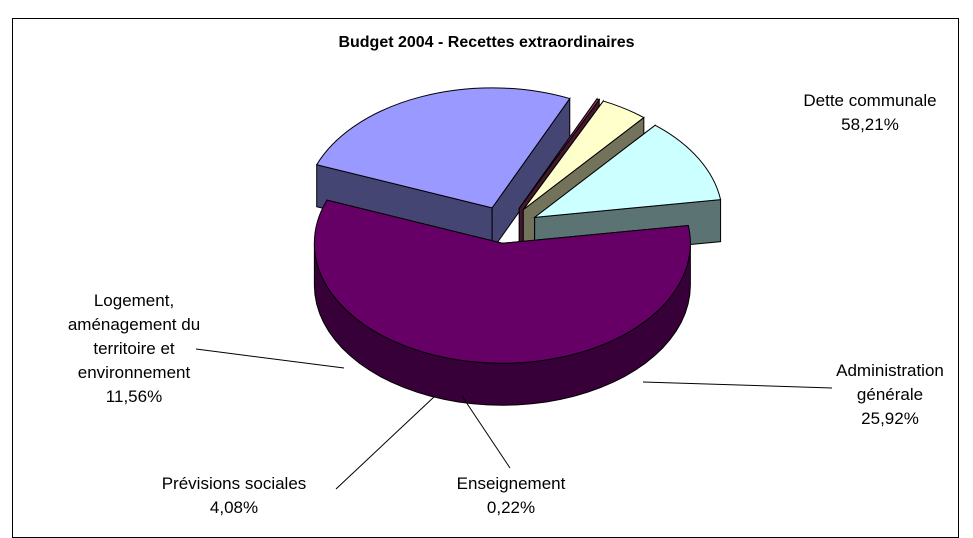  Describe the element at coordinates (890, 418) in the screenshot. I see `label-administration-generale-pct: 25,92%` at that location.